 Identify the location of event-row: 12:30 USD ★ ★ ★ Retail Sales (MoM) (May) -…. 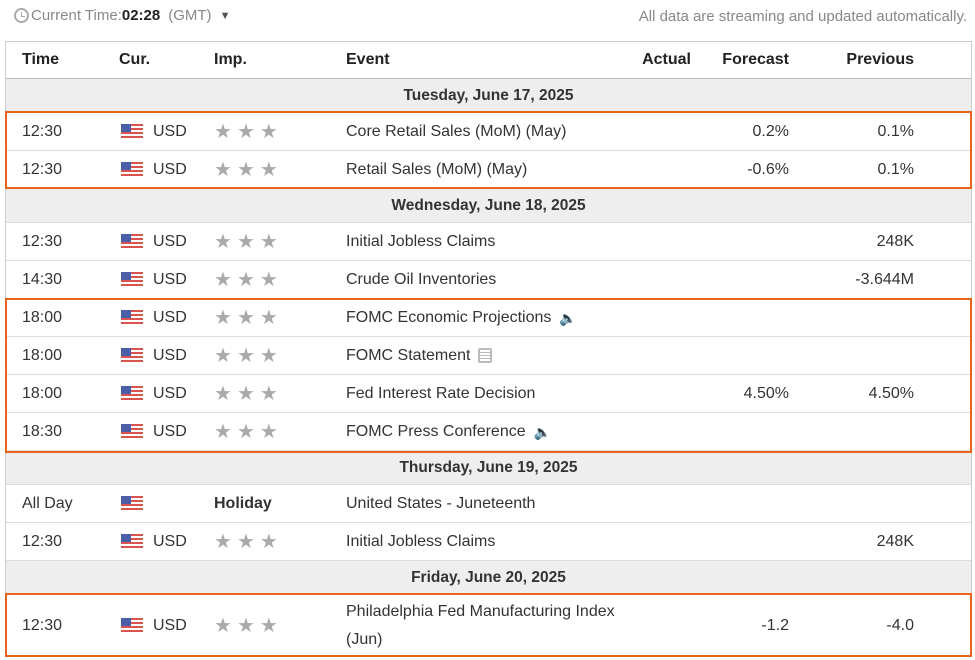
(488, 170).